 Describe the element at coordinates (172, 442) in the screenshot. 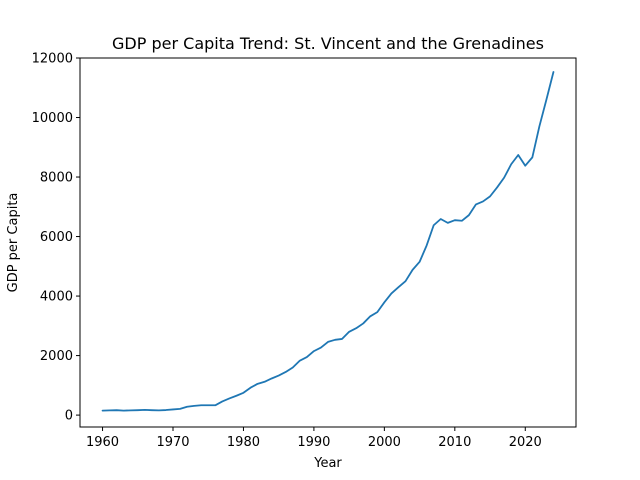

I see `x-tick-label: 1970` at that location.